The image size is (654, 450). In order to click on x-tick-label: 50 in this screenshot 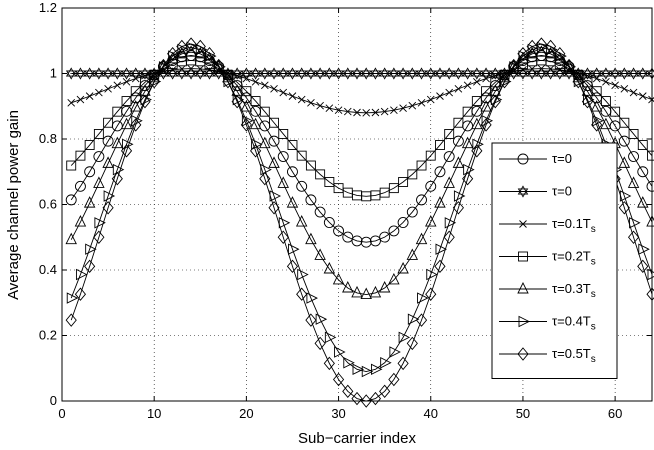, I will do `click(523, 413)`.